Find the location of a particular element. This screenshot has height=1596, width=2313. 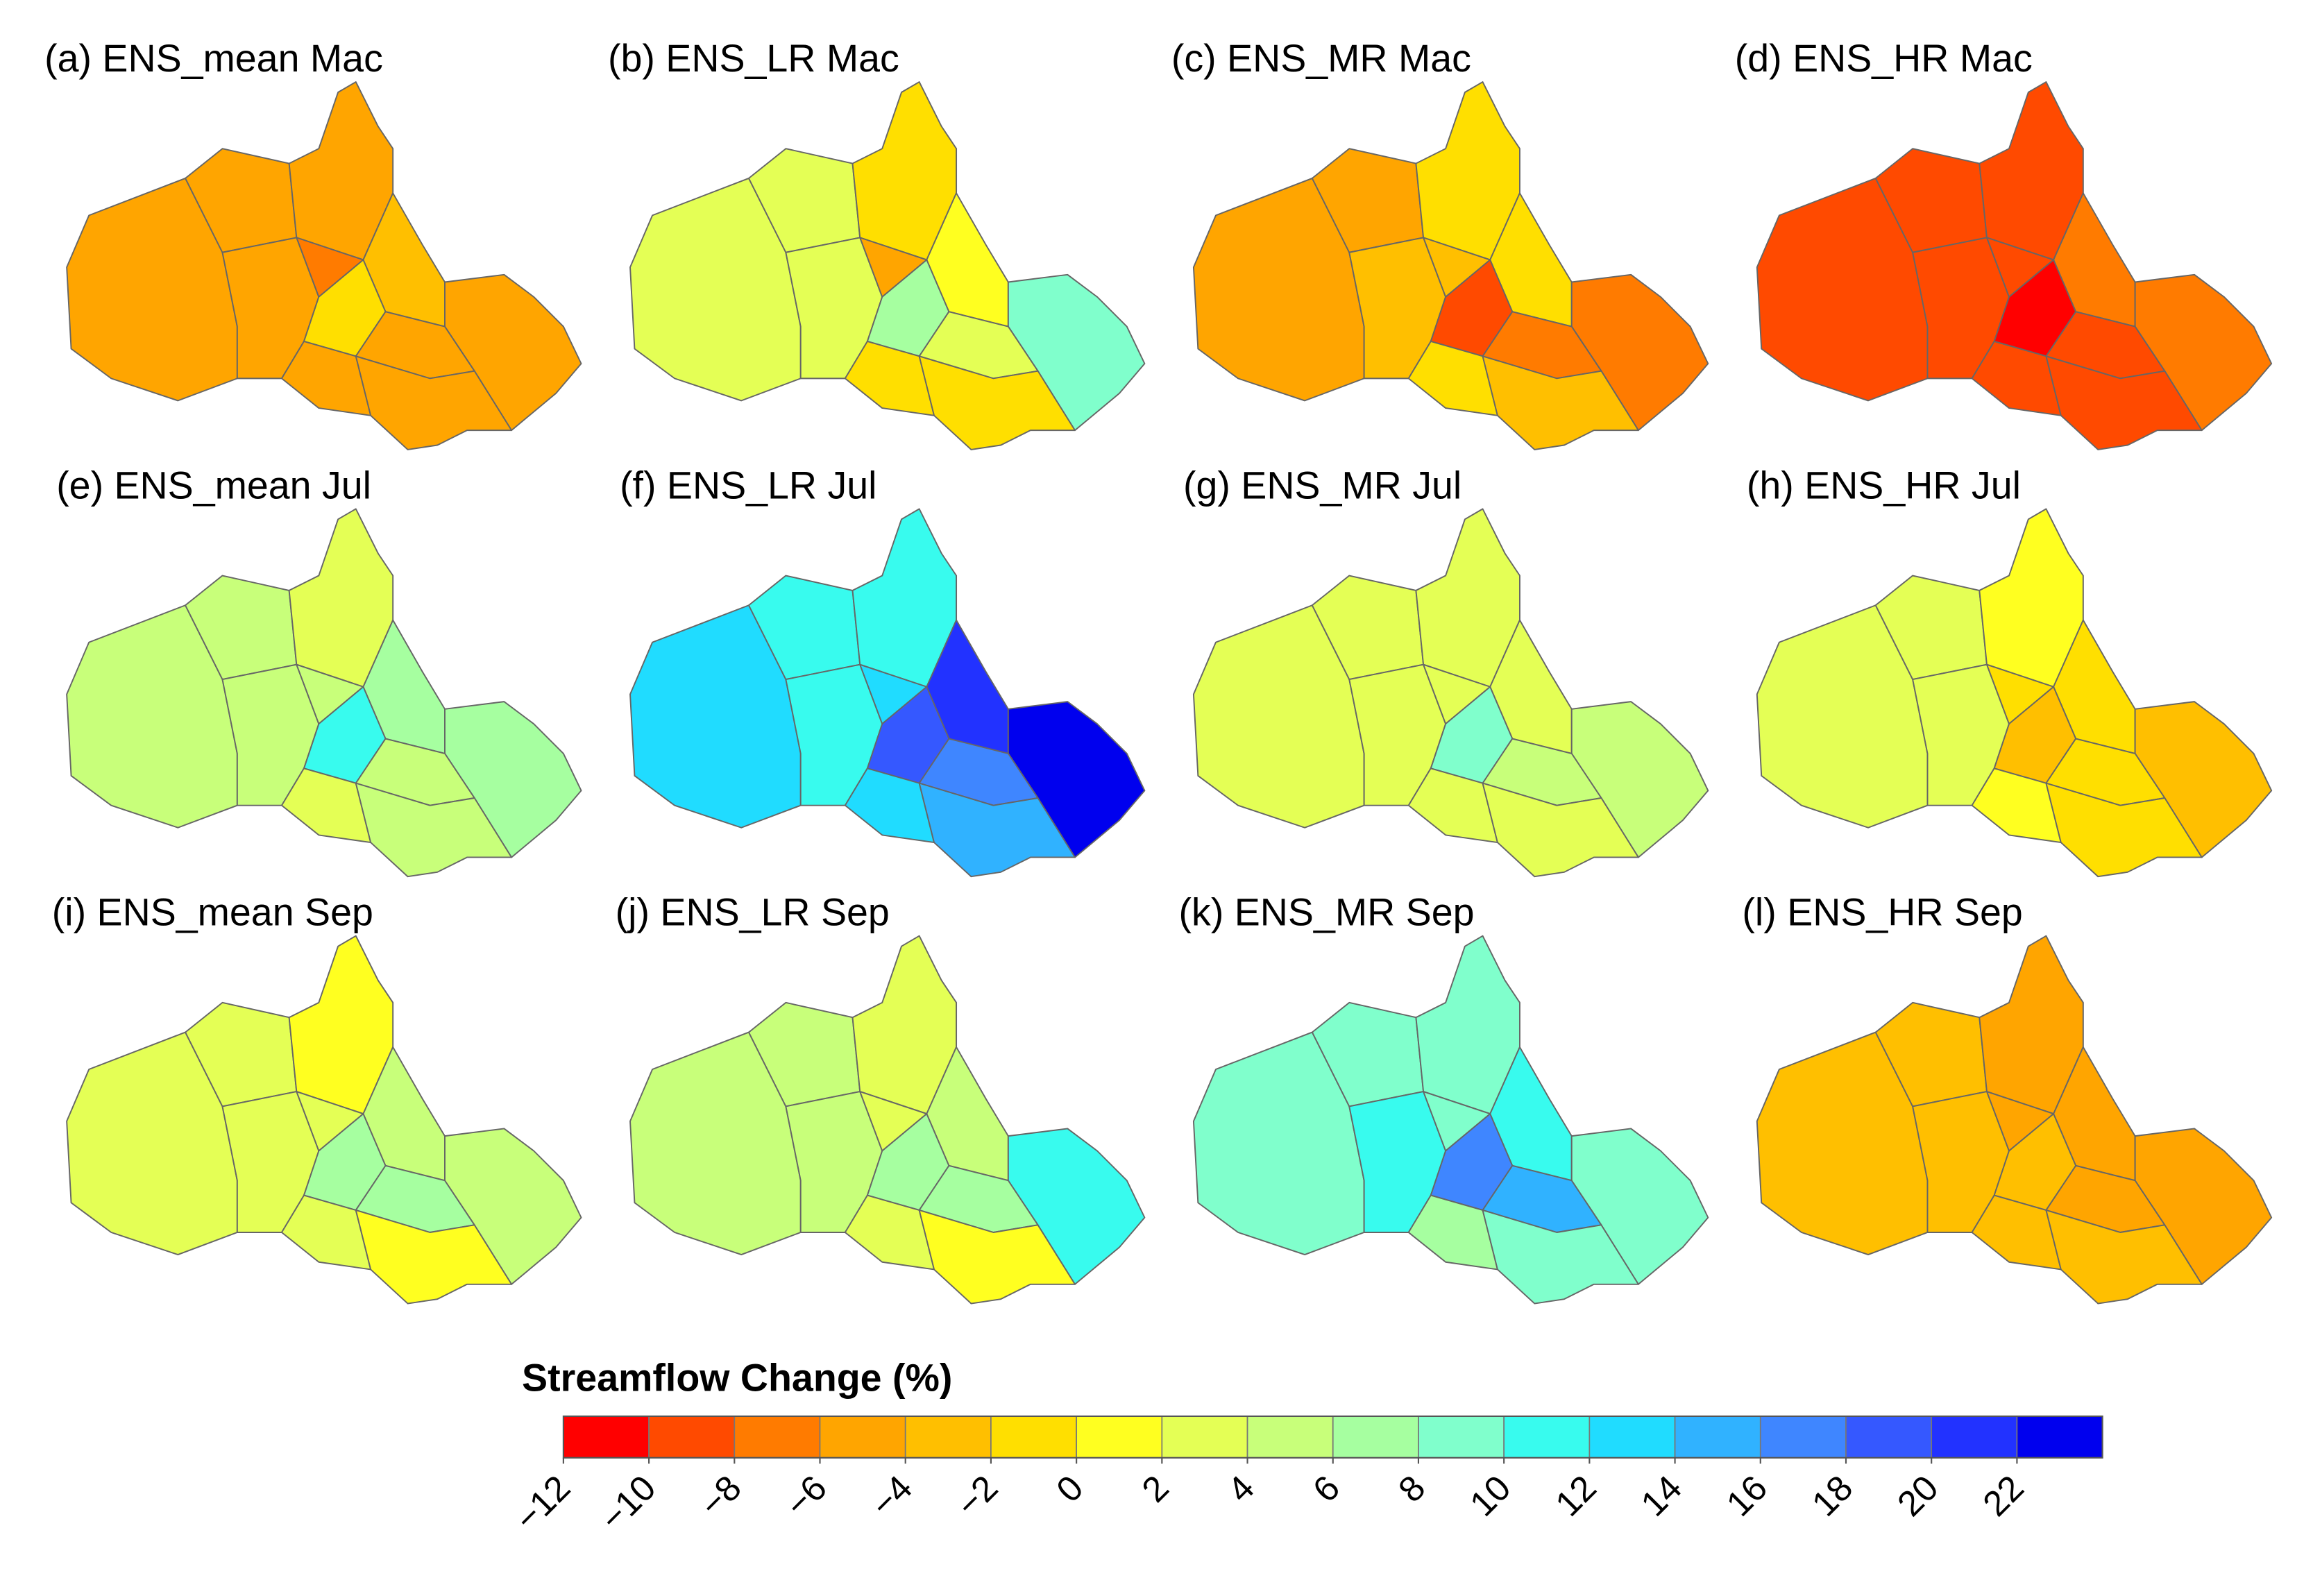

colorbar-tick-label: 10 is located at coordinates (1490, 1496).